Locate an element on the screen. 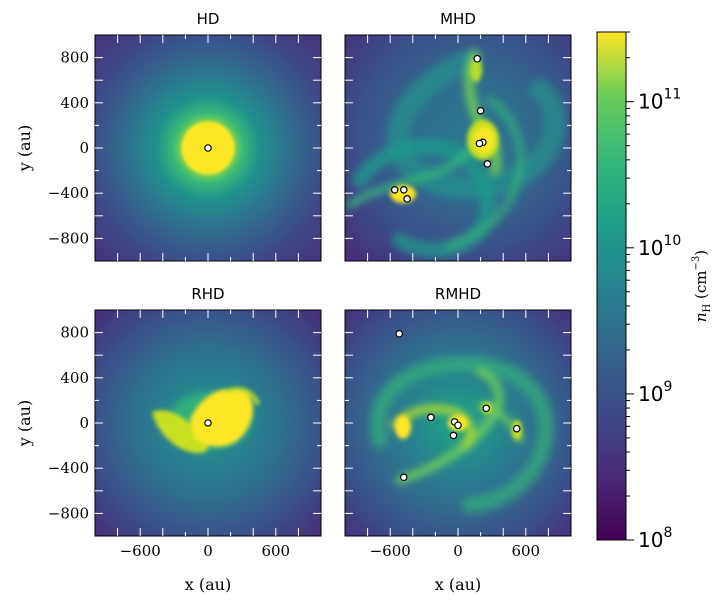 This screenshot has height=612, width=720. svg-text: nH (cm−3) is located at coordinates (702, 286).